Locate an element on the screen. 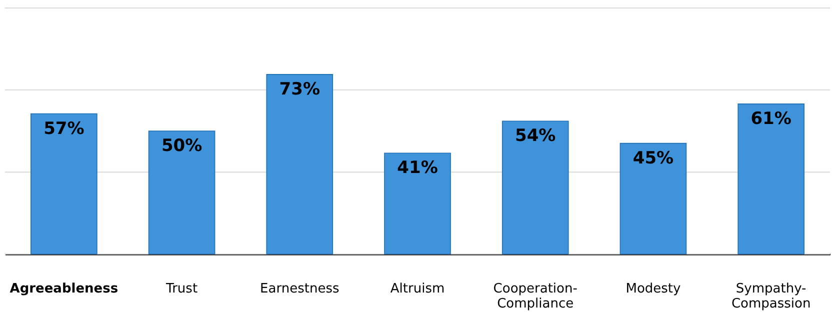 Image resolution: width=835 pixels, height=320 pixels. data-label: 41% is located at coordinates (417, 168).